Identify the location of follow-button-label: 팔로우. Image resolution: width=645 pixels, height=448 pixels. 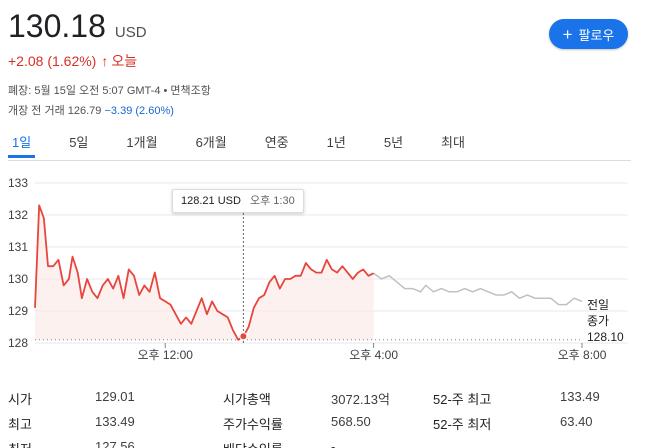
(596, 35).